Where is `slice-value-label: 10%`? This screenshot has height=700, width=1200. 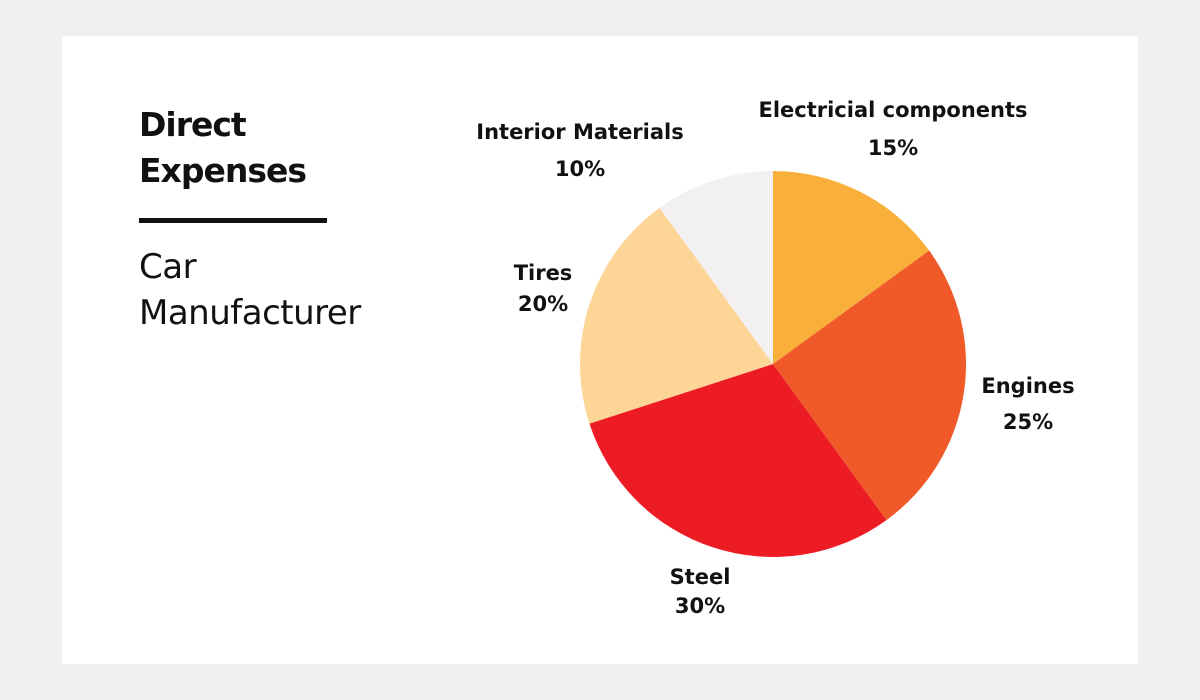
slice-value-label: 10% is located at coordinates (580, 169).